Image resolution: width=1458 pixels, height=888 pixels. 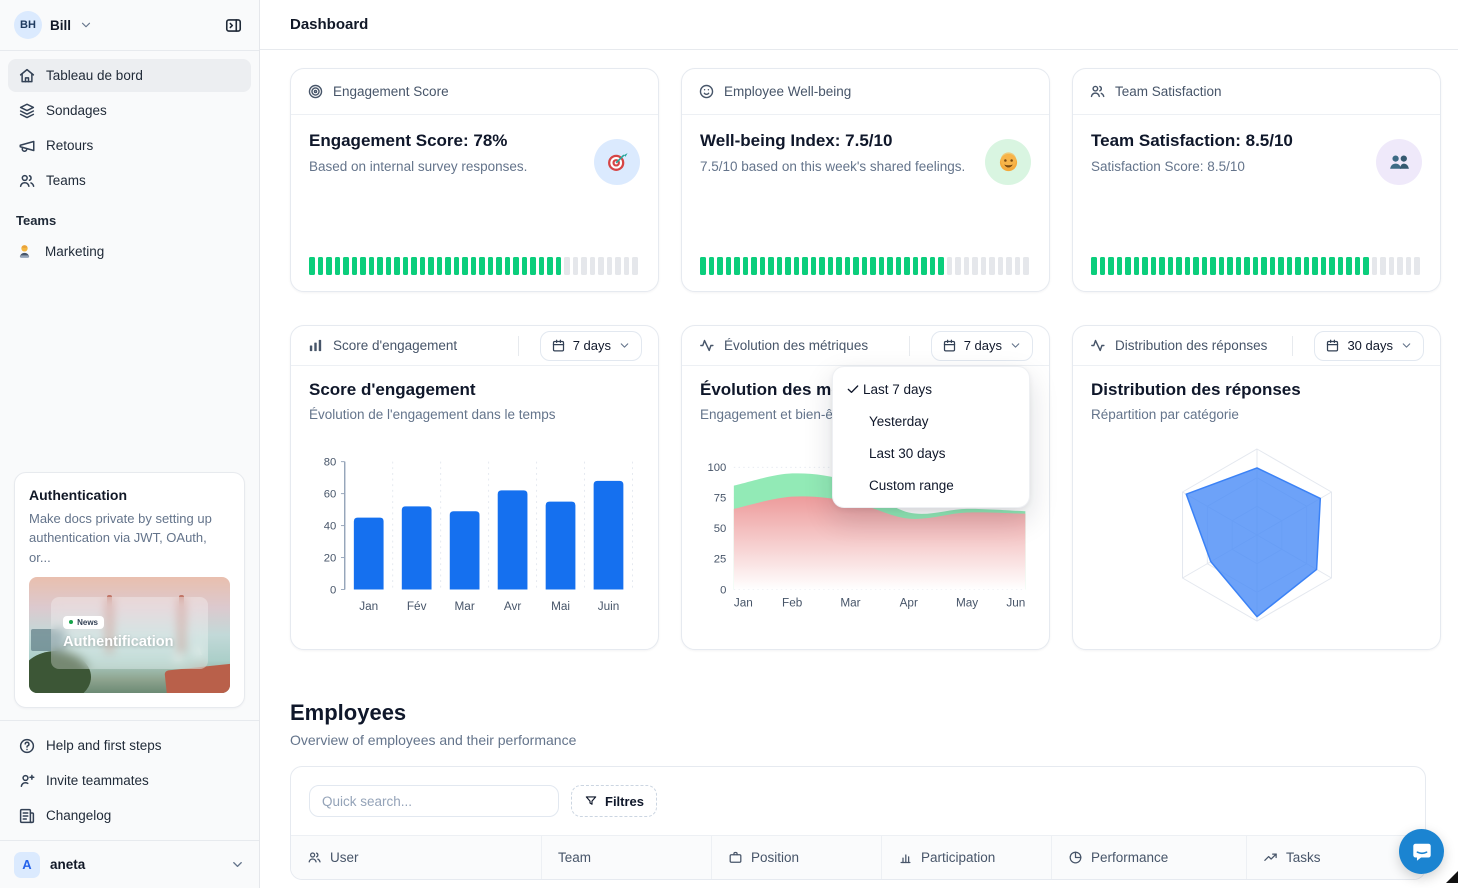 I want to click on user-avatar: BH, so click(x=28, y=25).